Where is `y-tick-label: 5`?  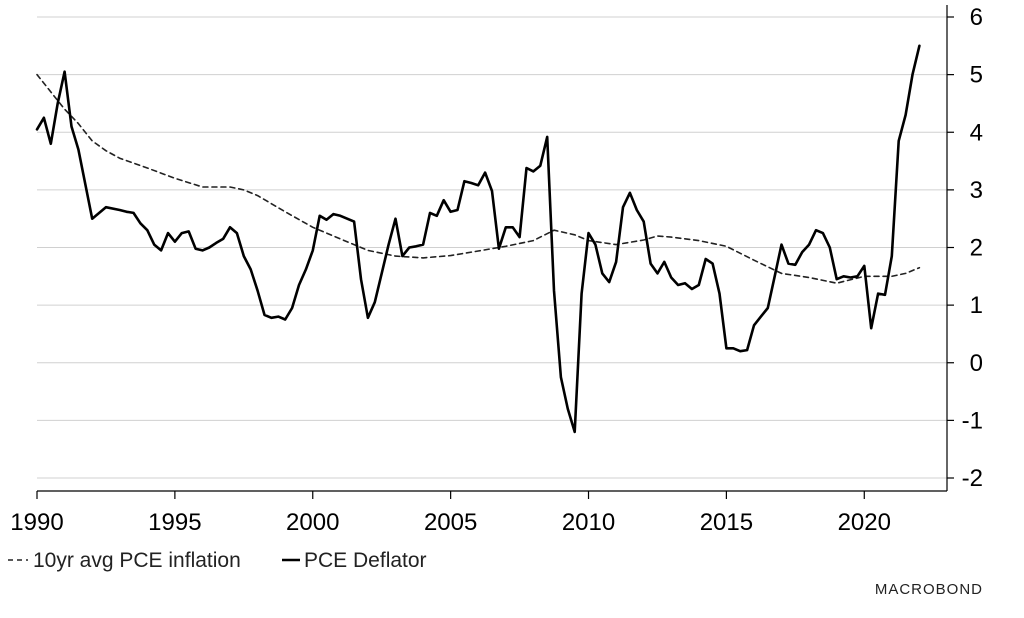 y-tick-label: 5 is located at coordinates (976, 75).